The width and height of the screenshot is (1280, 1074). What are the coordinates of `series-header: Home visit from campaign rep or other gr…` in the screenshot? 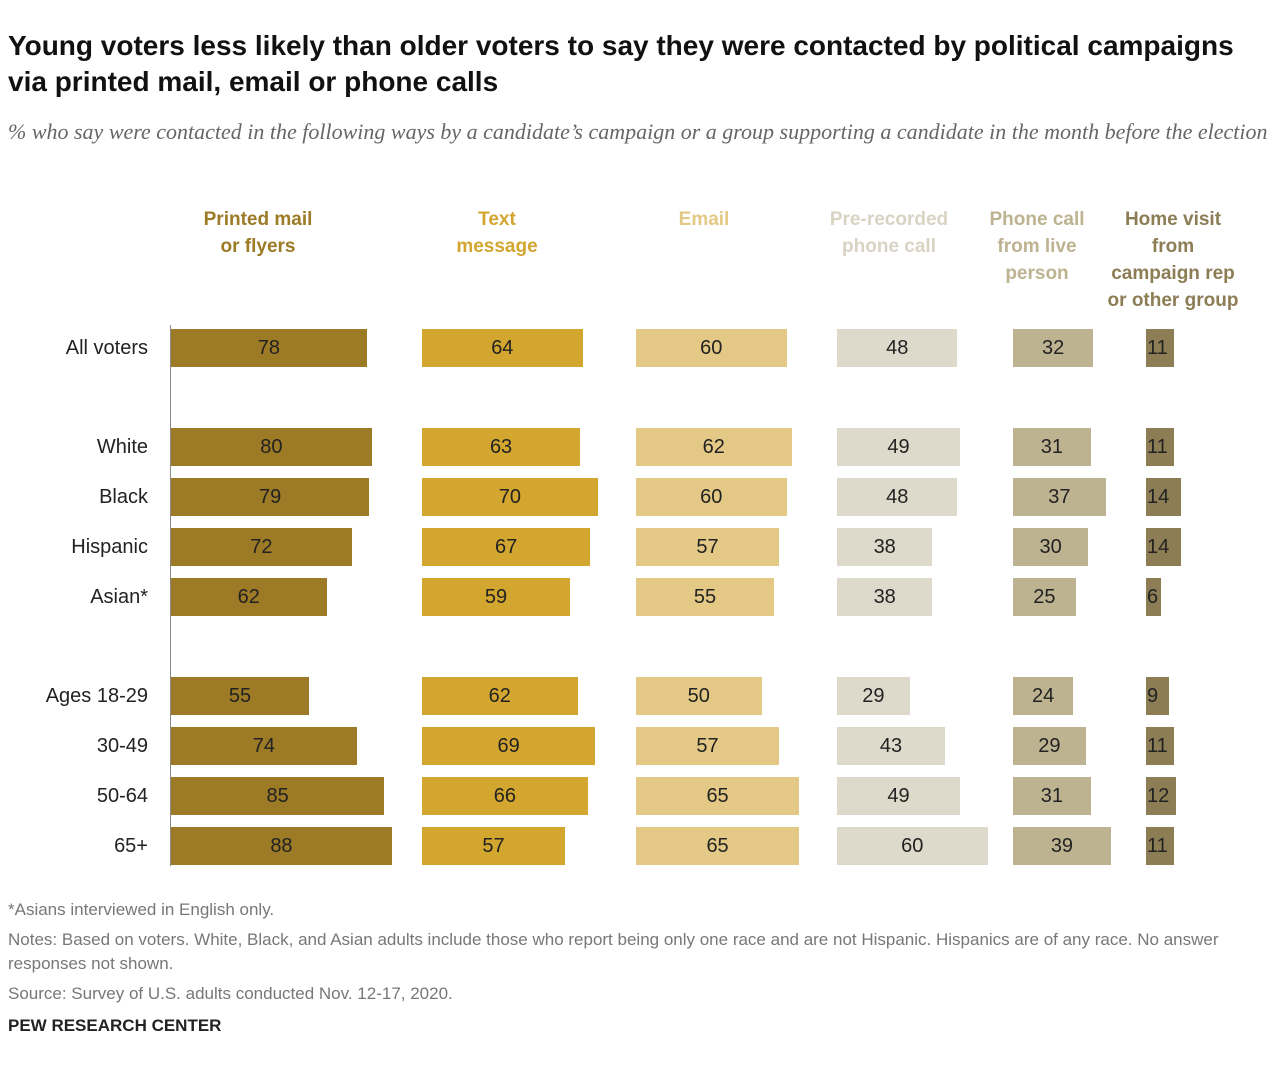 It's located at (1173, 260).